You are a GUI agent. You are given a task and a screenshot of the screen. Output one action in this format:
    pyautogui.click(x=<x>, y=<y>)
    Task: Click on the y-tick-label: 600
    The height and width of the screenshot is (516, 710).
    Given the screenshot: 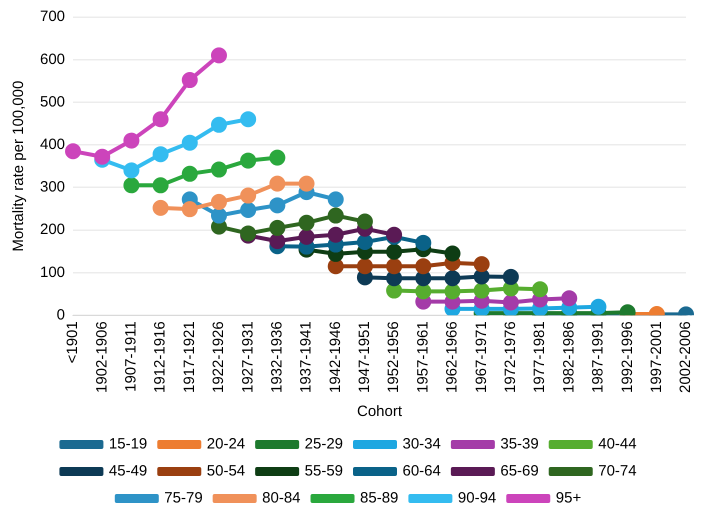 What is the action you would take?
    pyautogui.click(x=53, y=59)
    